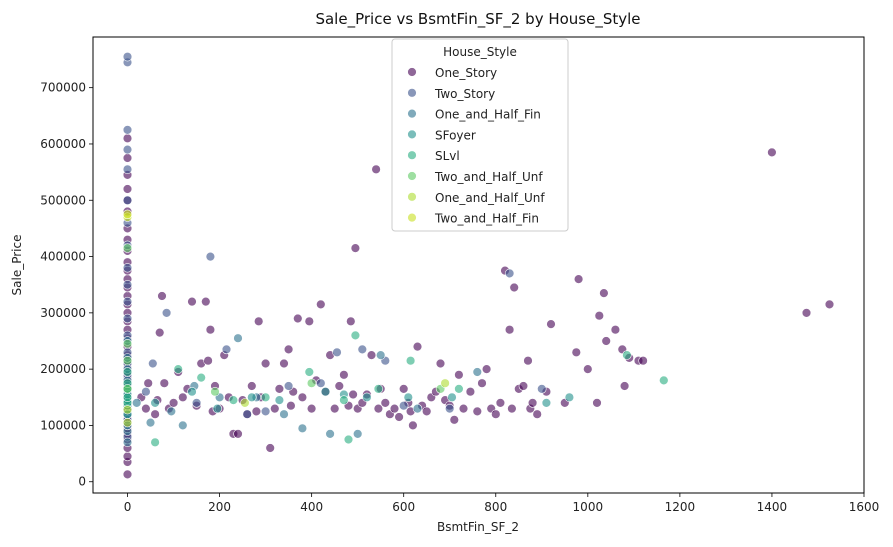 The image size is (893, 547). Describe the element at coordinates (412, 217) in the screenshot. I see `legend-marker-two-and-half-fin` at that location.